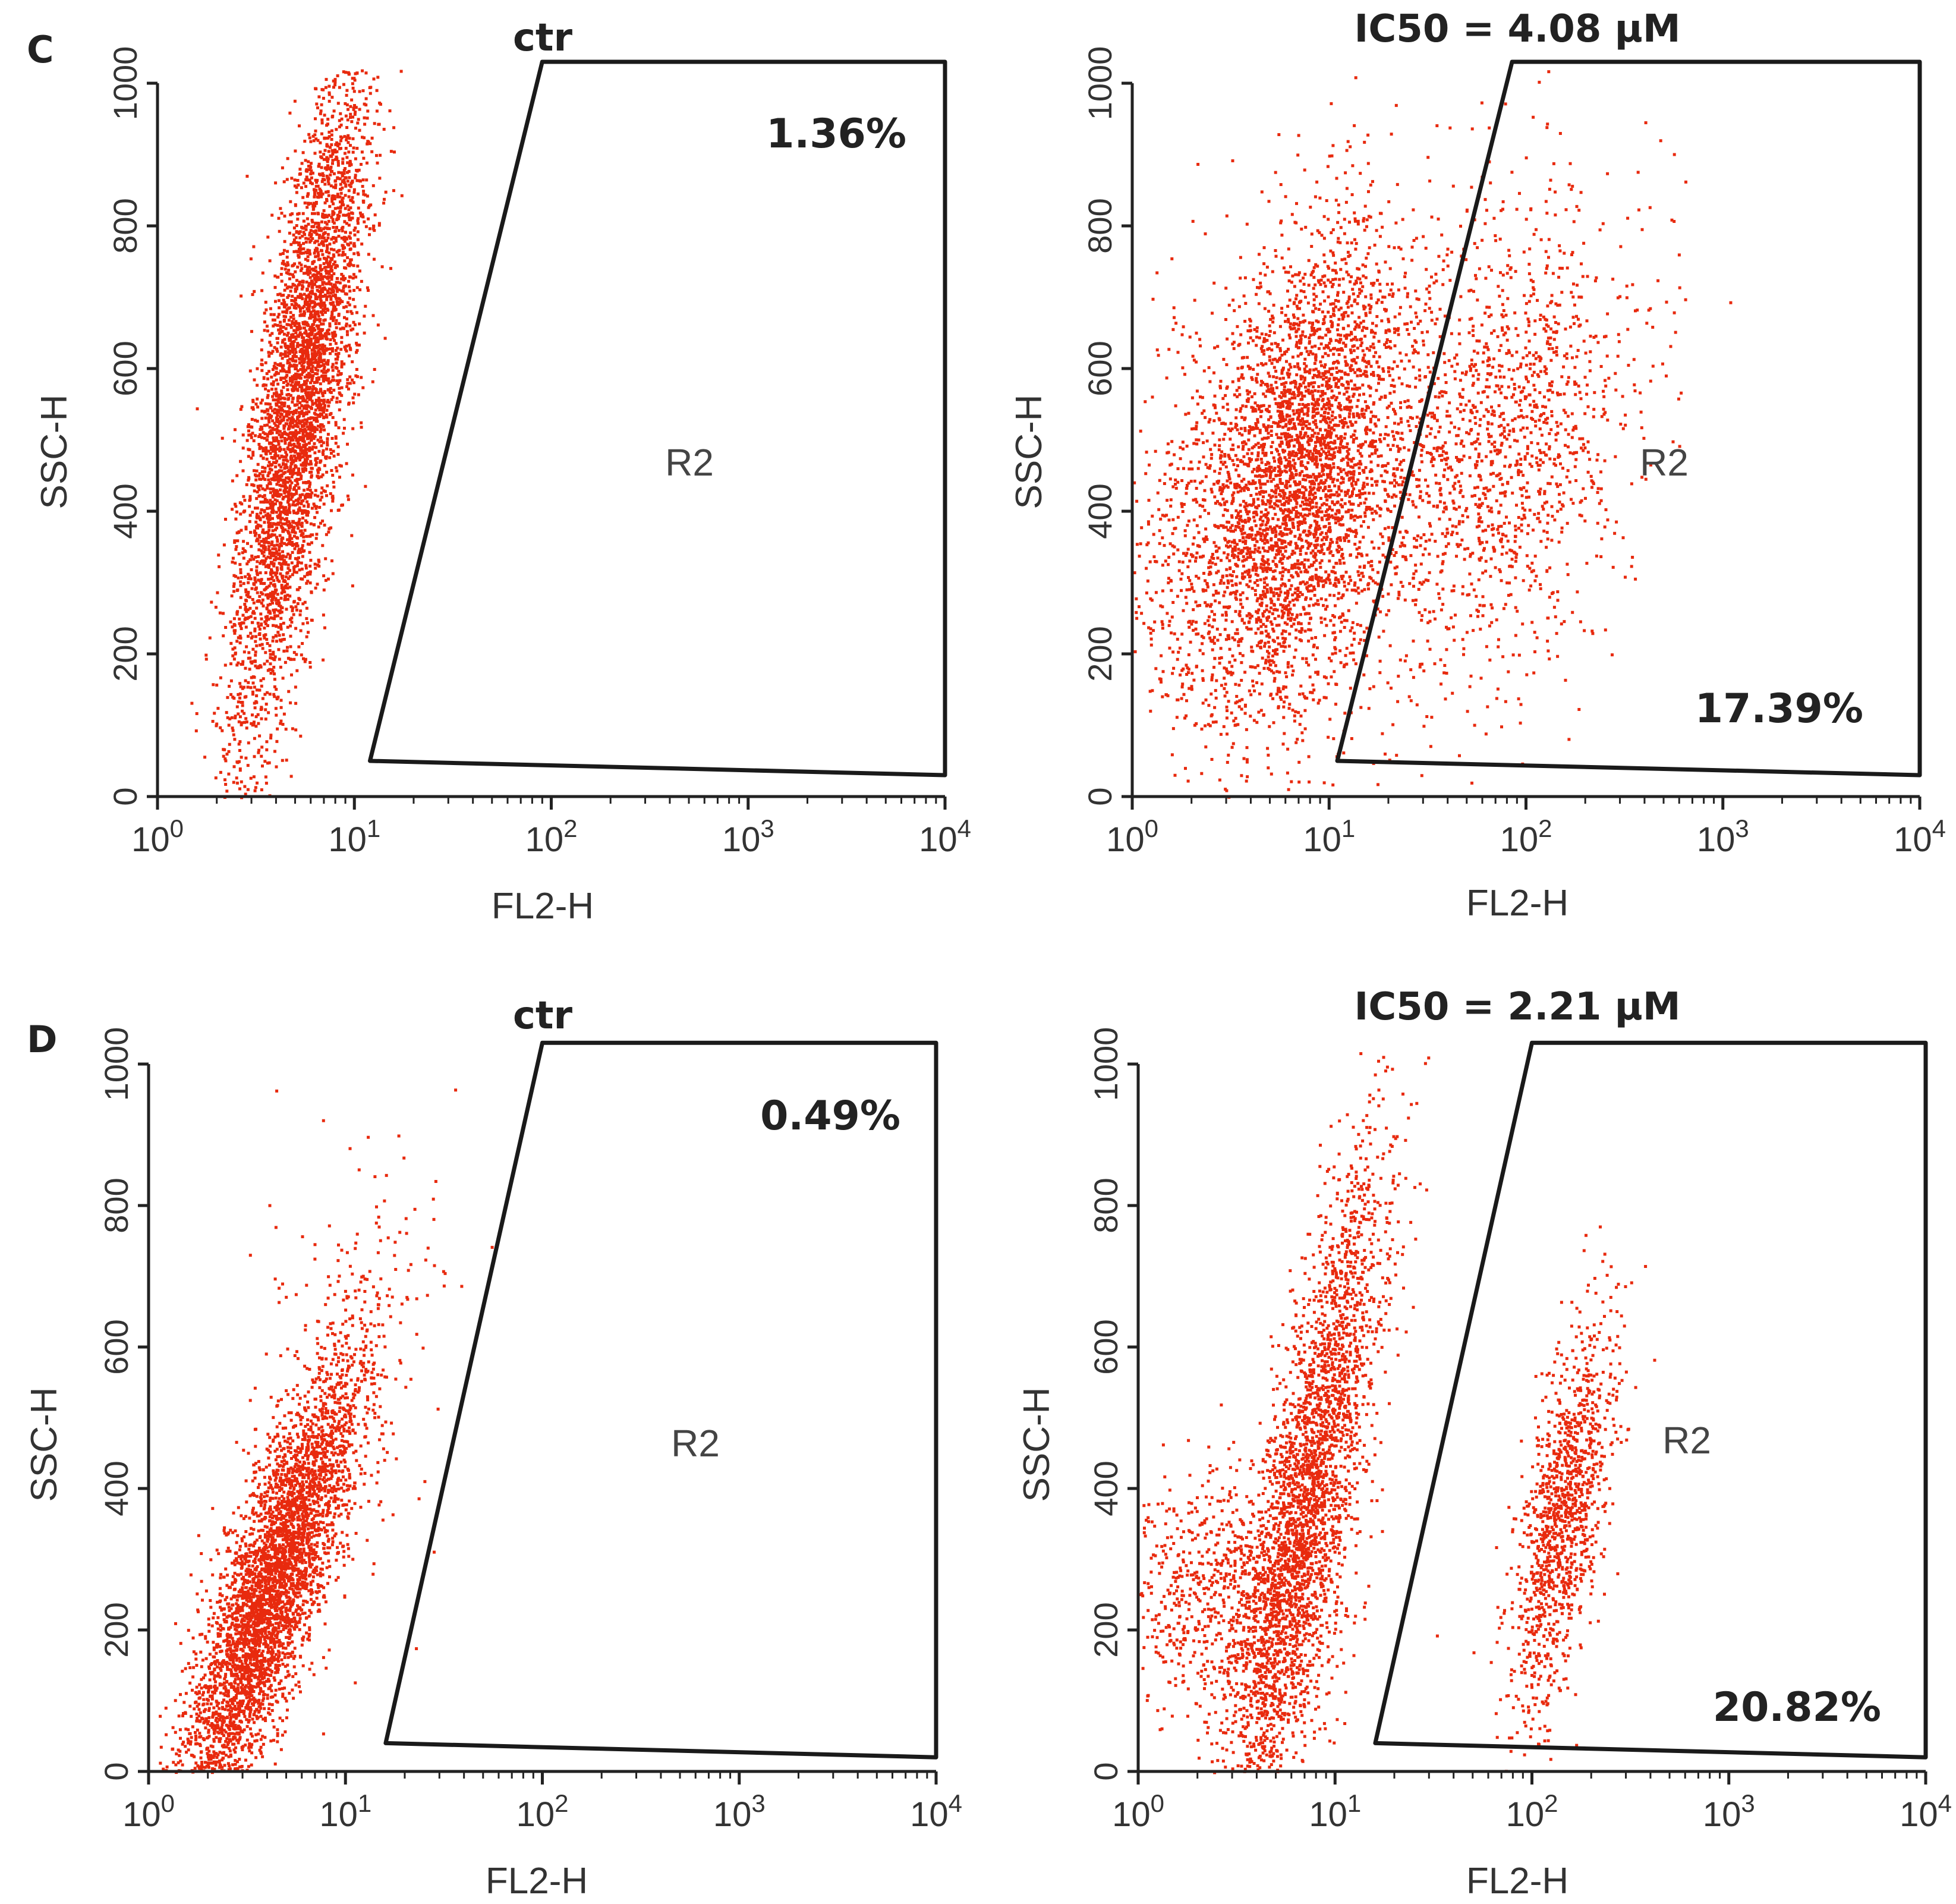 The width and height of the screenshot is (1956, 1904). What do you see at coordinates (42, 1039) in the screenshot?
I see `panel-letter-d: D` at bounding box center [42, 1039].